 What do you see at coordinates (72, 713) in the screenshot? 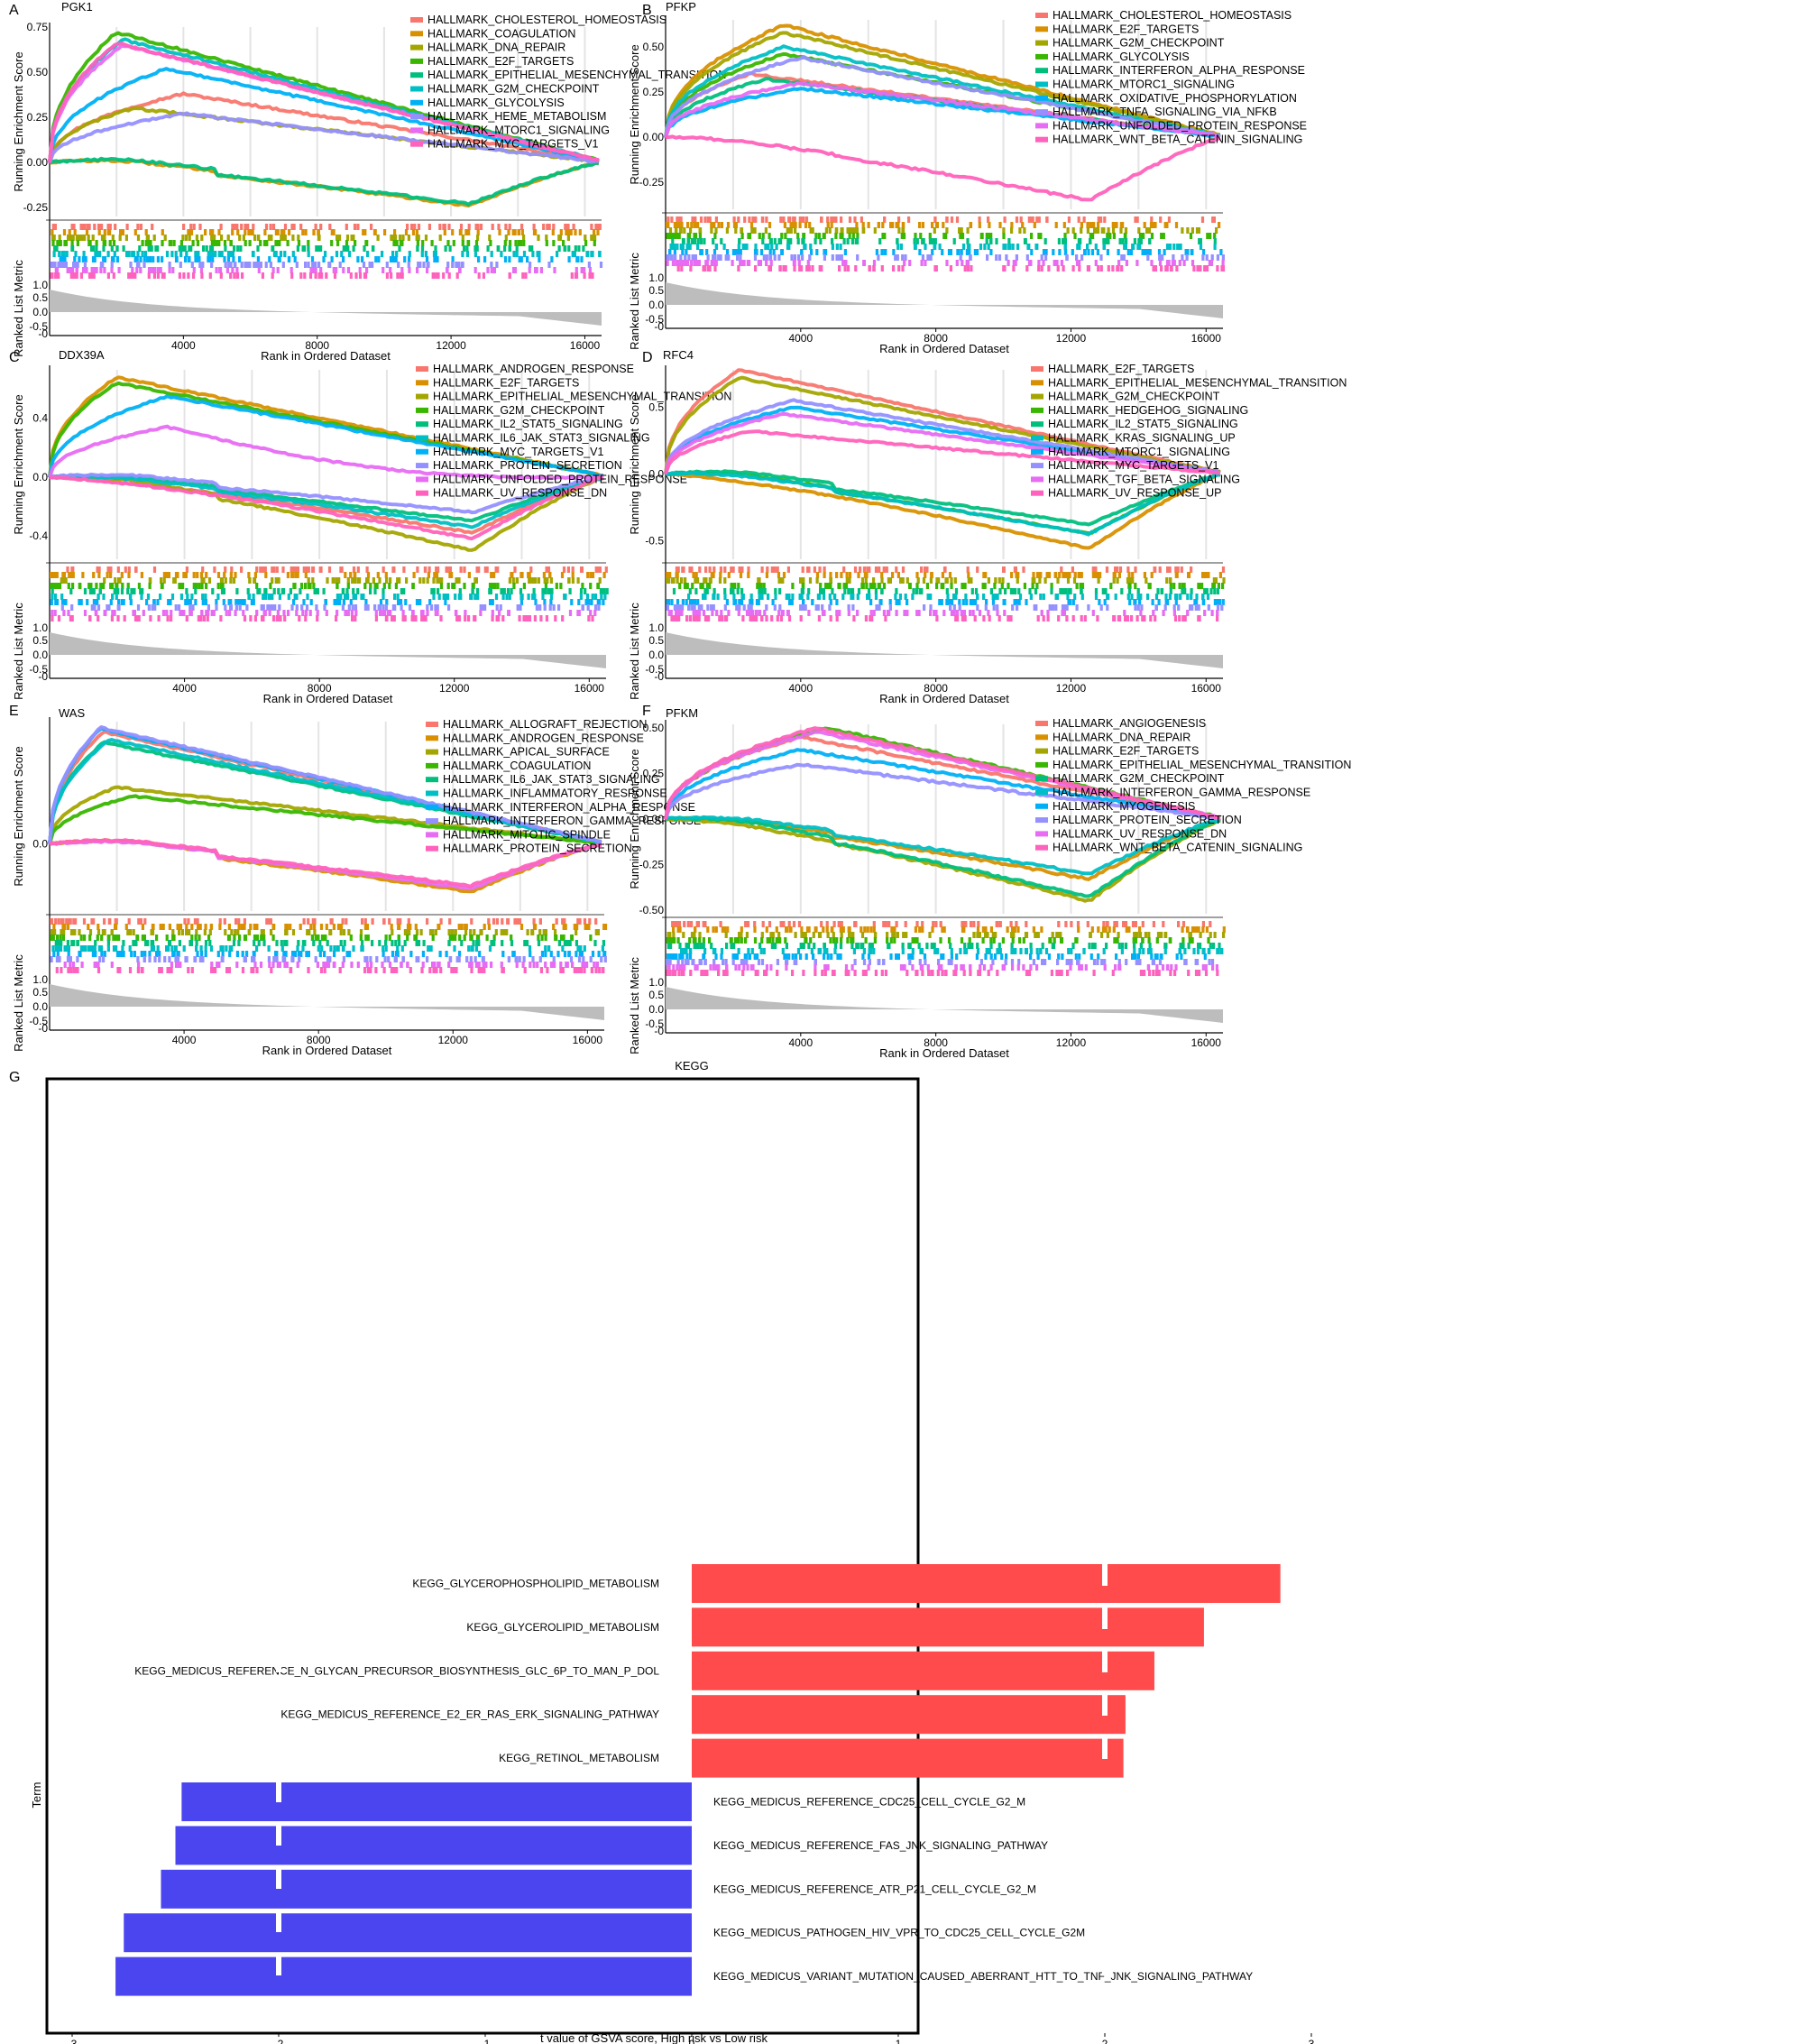
I see `panel-title: WAS` at bounding box center [72, 713].